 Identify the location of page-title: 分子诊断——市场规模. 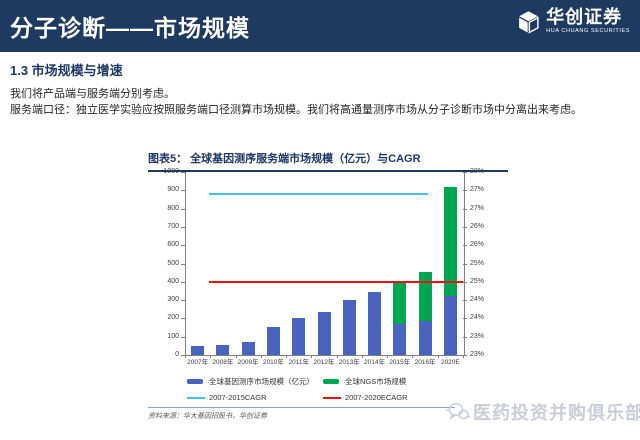
(130, 28).